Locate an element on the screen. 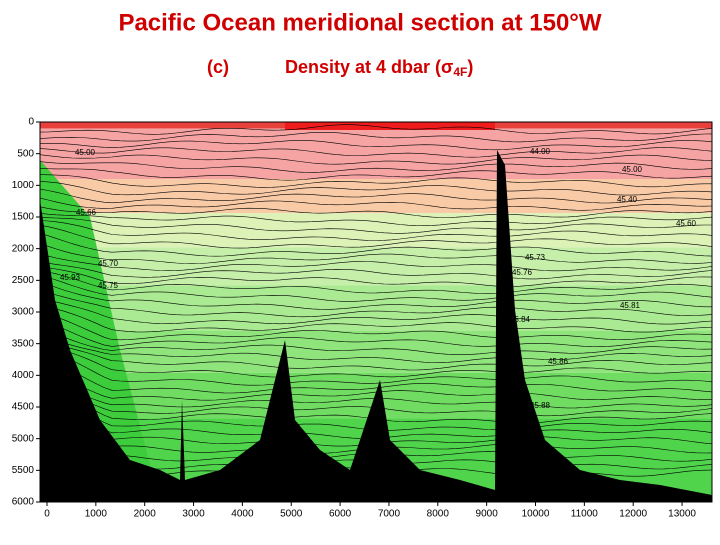 Image resolution: width=720 pixels, height=545 pixels. x-tick-label: 3000 is located at coordinates (193, 514).